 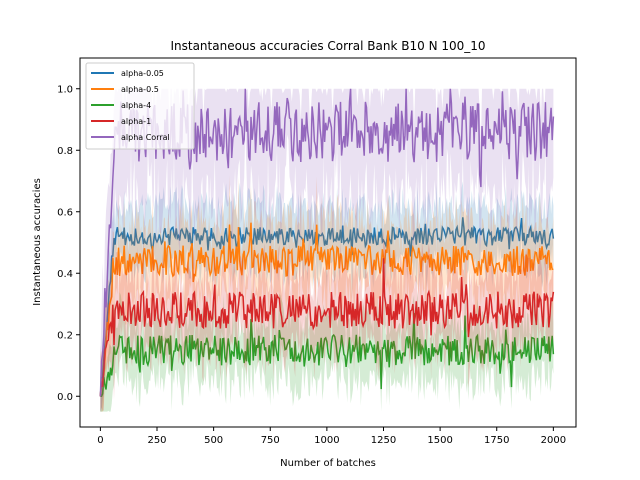 What do you see at coordinates (553, 440) in the screenshot?
I see `x-tick-label: 2000` at bounding box center [553, 440].